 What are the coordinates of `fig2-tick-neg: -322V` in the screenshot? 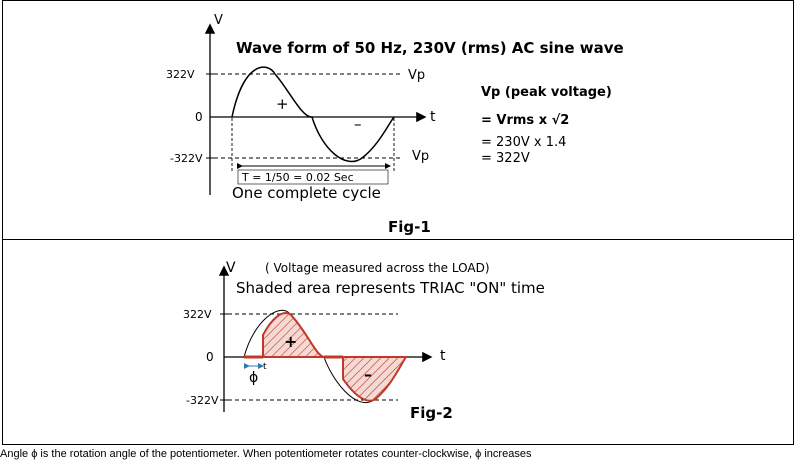 It's located at (202, 400).